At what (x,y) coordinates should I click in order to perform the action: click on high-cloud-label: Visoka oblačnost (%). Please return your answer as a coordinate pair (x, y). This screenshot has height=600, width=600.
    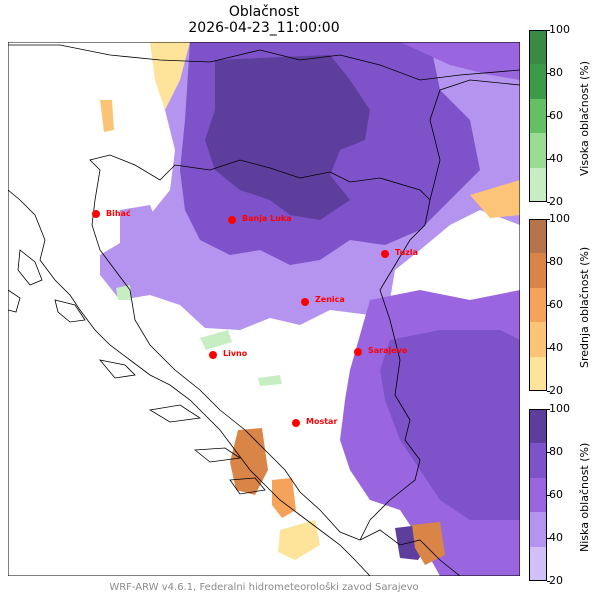
    Looking at the image, I should click on (584, 118).